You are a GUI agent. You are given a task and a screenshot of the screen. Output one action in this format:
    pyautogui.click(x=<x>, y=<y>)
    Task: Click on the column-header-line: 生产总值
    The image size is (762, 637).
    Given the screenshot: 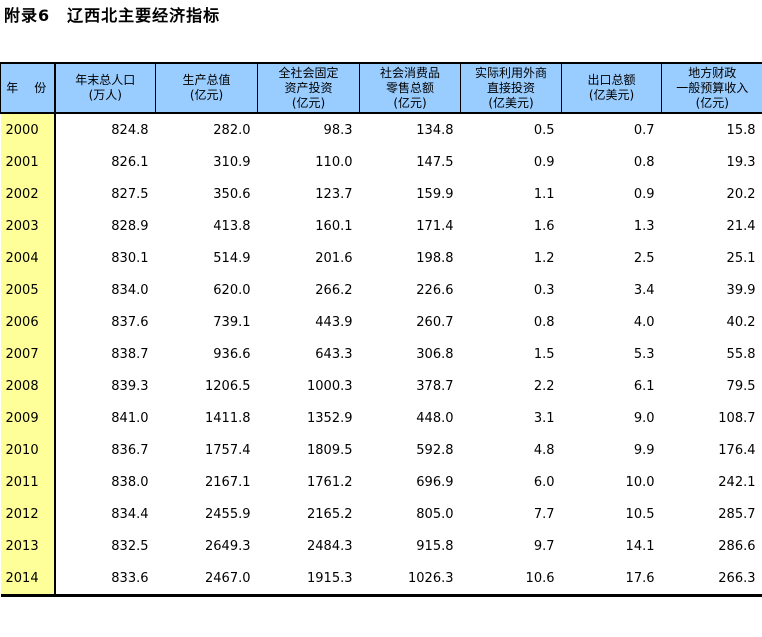 What is the action you would take?
    pyautogui.click(x=206, y=80)
    